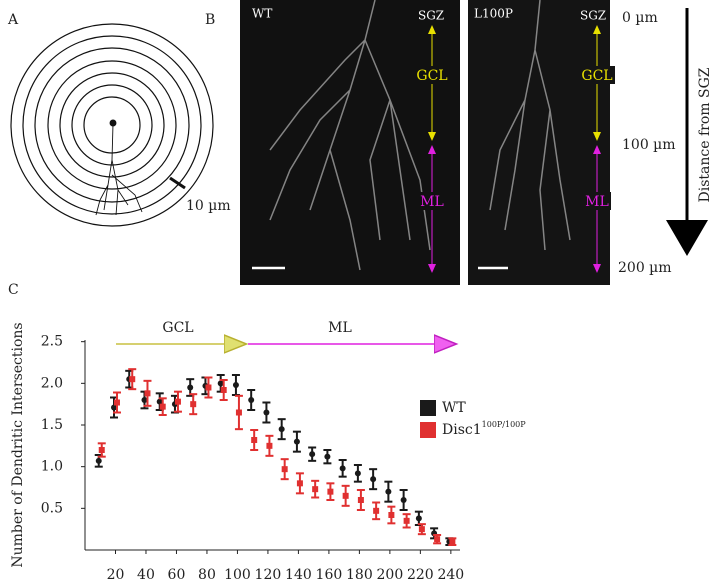 This screenshot has width=714, height=585. What do you see at coordinates (493, 14) in the screenshot?
I see `image-label: L100P` at bounding box center [493, 14].